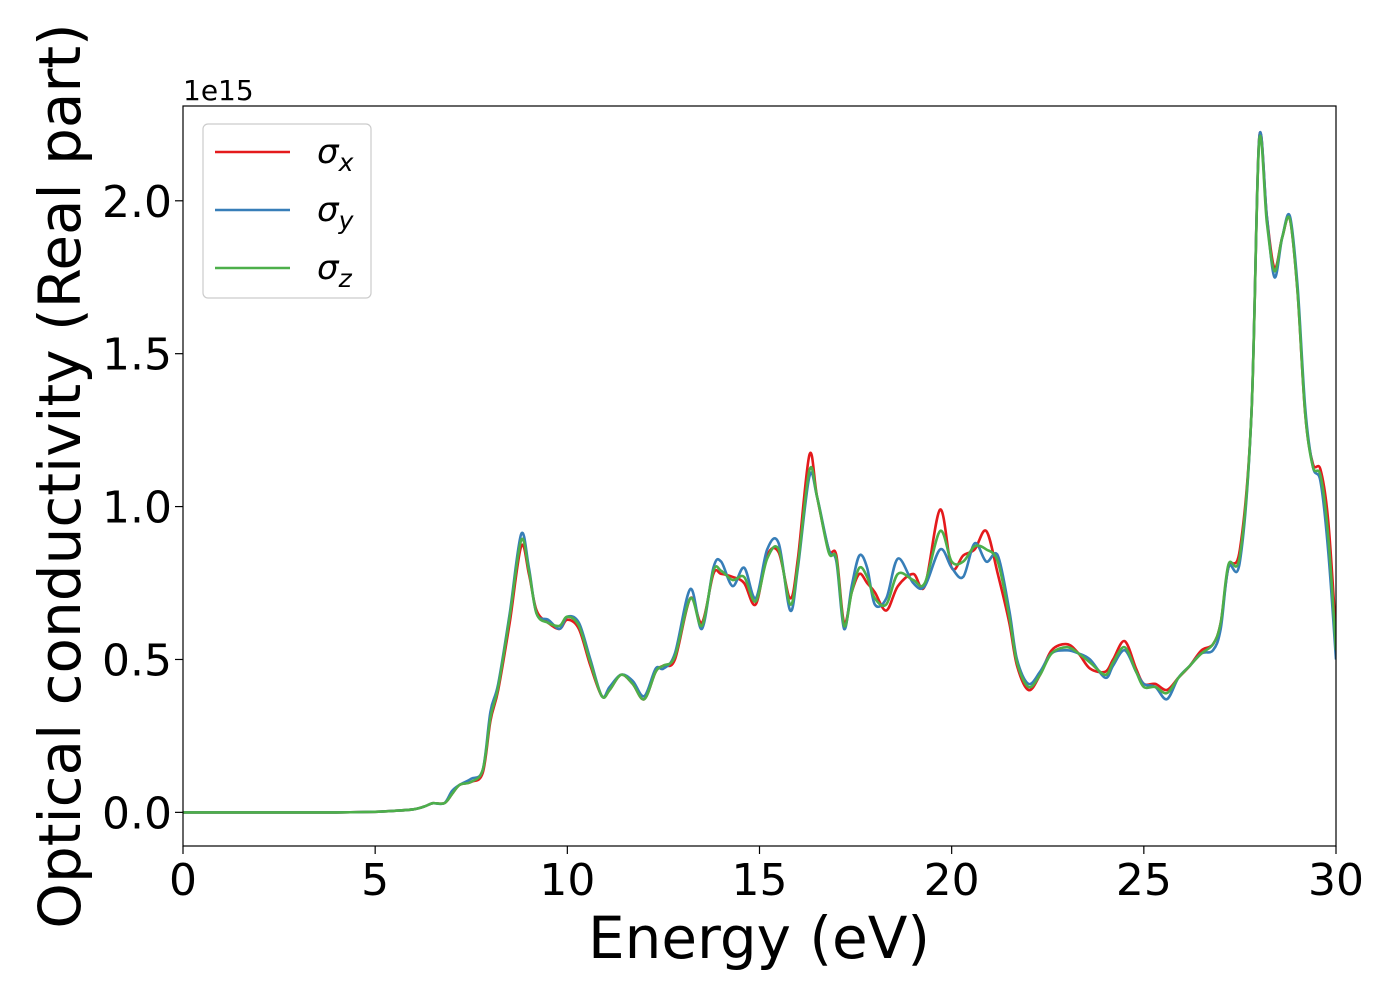  Describe the element at coordinates (137, 202) in the screenshot. I see `y-tick-label: 2.0` at that location.